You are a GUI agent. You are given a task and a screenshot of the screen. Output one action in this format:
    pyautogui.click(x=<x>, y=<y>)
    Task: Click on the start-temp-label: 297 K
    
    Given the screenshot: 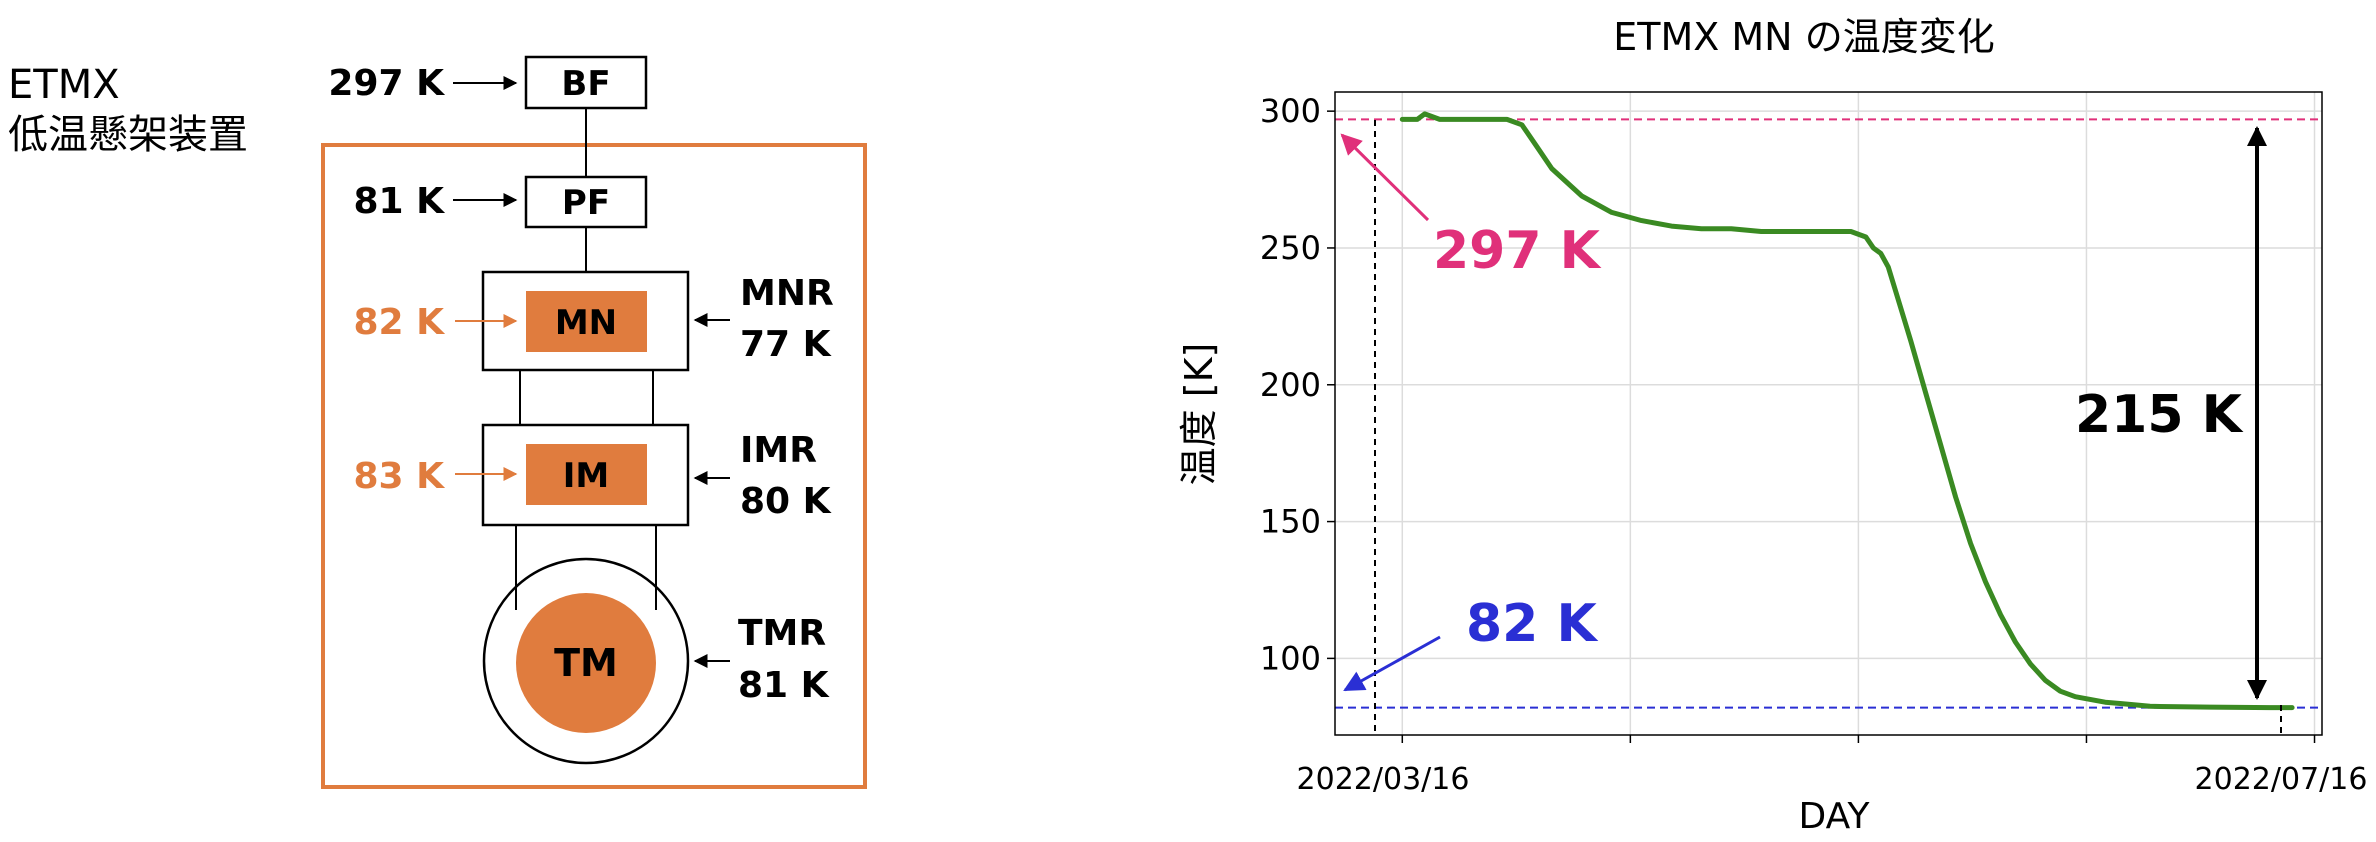 What is the action you would take?
    pyautogui.click(x=1517, y=251)
    